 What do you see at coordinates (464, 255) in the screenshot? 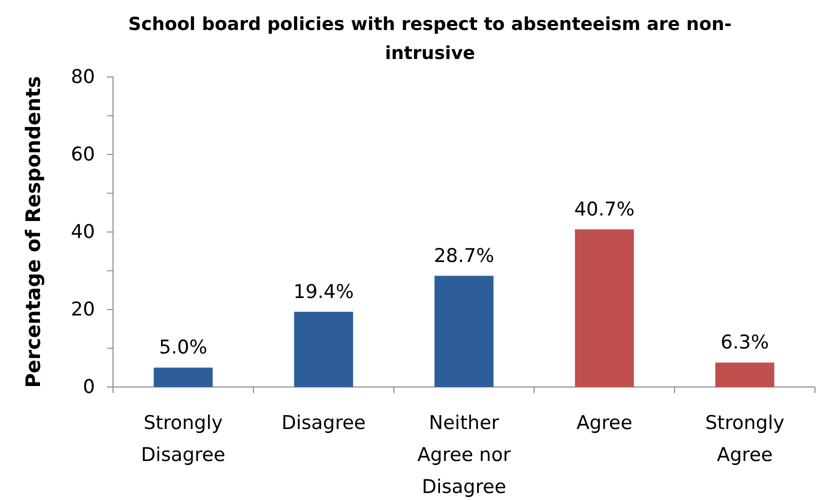
I see `data-label: 28.7%` at bounding box center [464, 255].